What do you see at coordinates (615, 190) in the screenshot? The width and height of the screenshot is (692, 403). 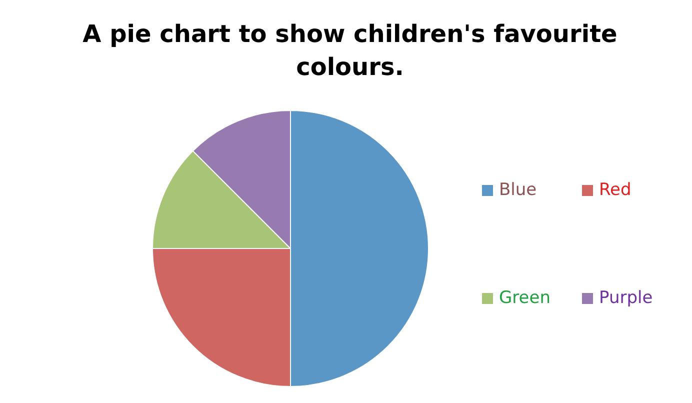 I see `legend-label: Red` at bounding box center [615, 190].